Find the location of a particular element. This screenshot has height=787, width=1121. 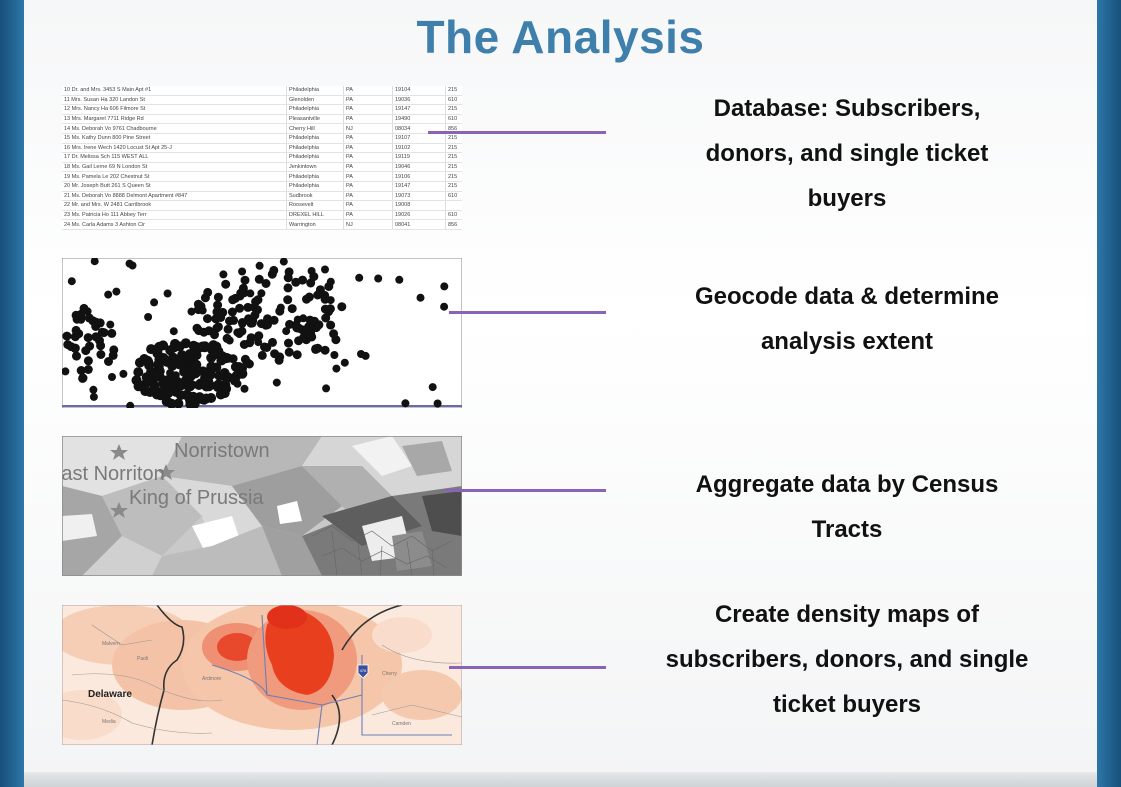

point-map-image is located at coordinates (262, 333).